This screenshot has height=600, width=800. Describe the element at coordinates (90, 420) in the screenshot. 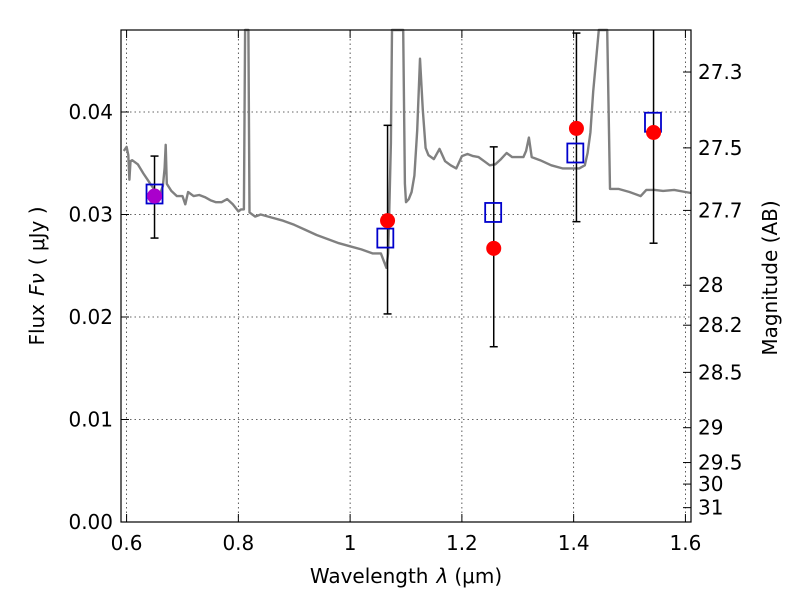

I see `y-tick-label: 0.01` at that location.